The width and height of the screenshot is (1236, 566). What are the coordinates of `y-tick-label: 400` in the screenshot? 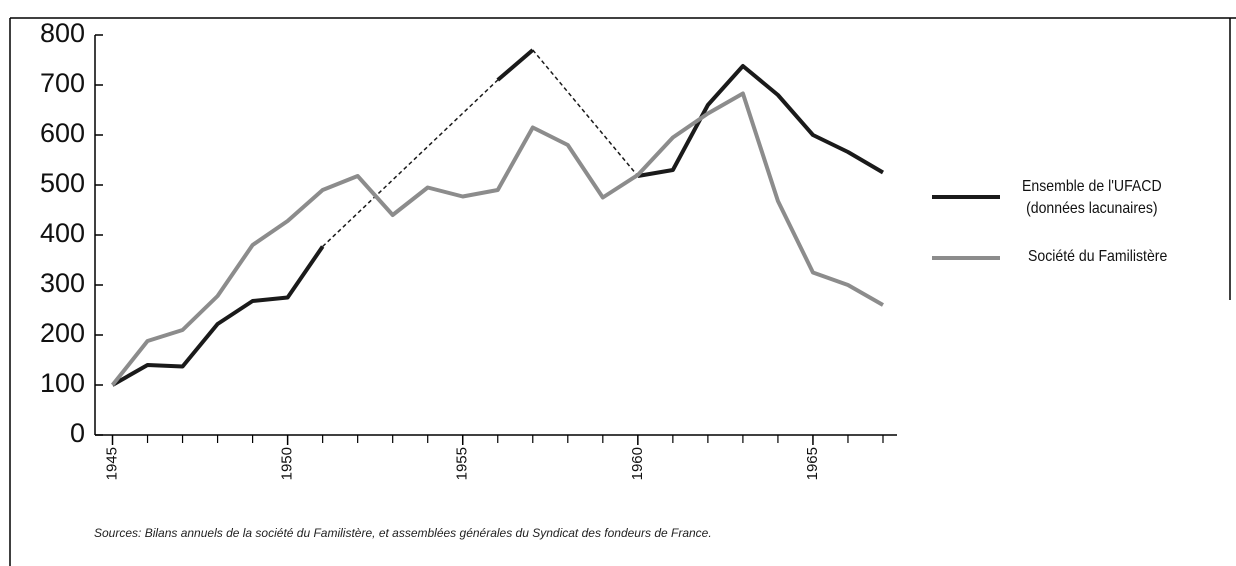 It's located at (62, 233).